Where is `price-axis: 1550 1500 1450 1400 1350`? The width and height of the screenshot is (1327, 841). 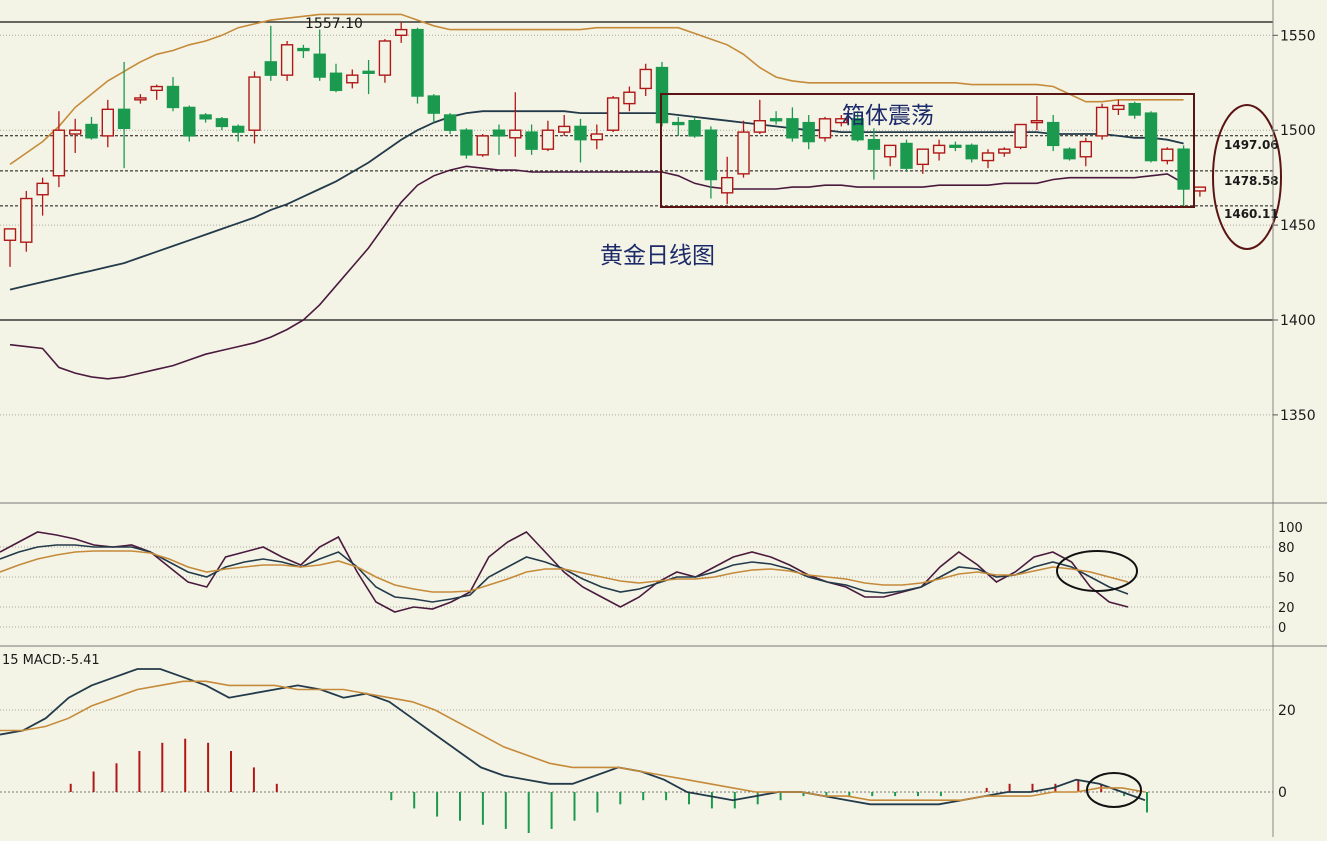
price-axis: 1550 1500 1450 1400 1350 is located at coordinates (1294, 226).